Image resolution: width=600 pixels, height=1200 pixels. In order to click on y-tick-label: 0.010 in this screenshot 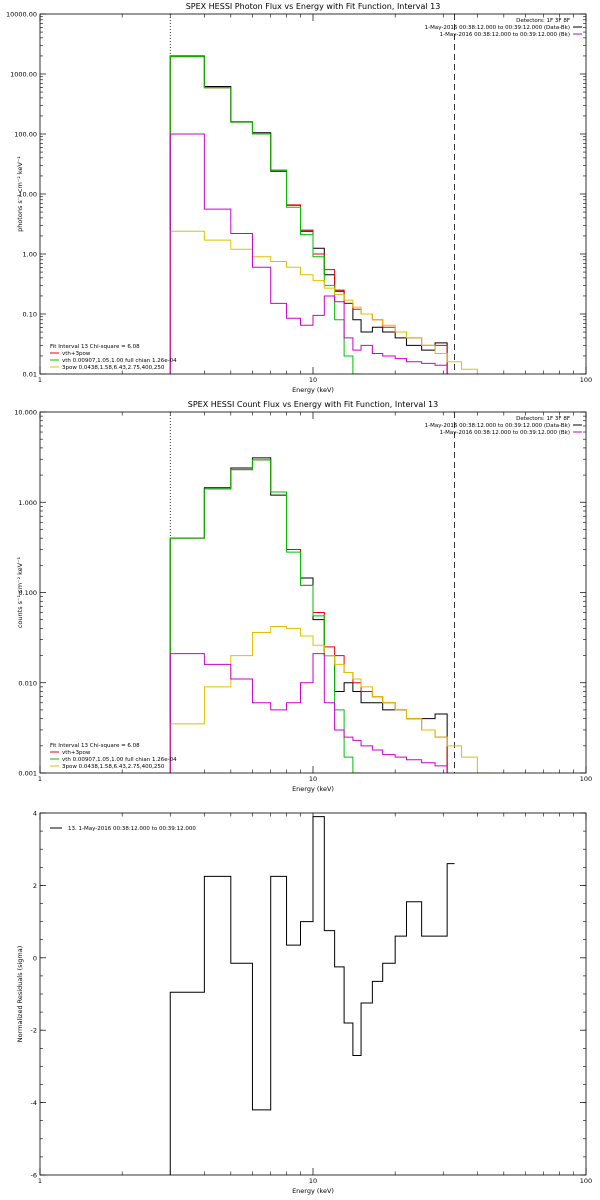, I will do `click(27, 683)`.